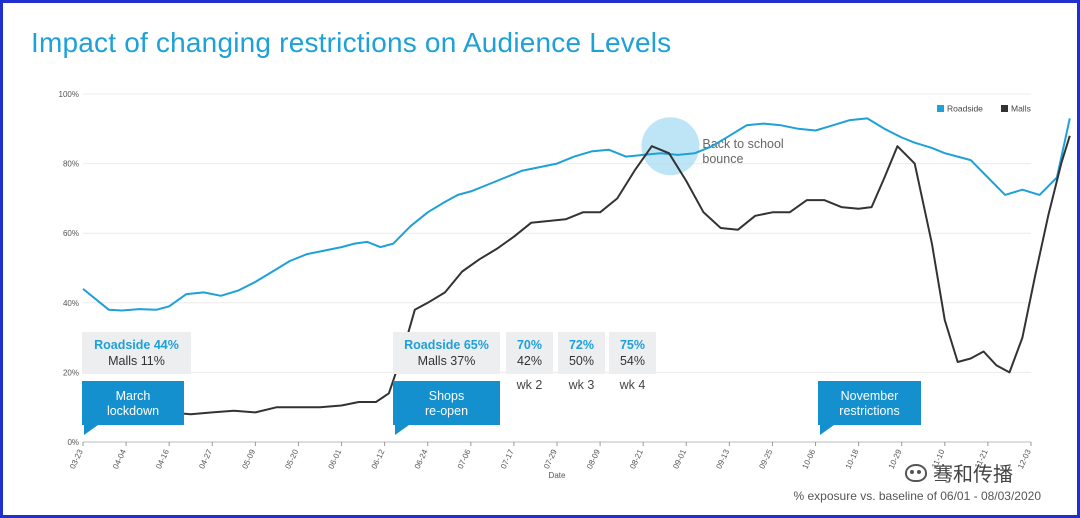 Image resolution: width=1080 pixels, height=518 pixels. What do you see at coordinates (446, 396) in the screenshot?
I see `callout-label: Shops` at bounding box center [446, 396].